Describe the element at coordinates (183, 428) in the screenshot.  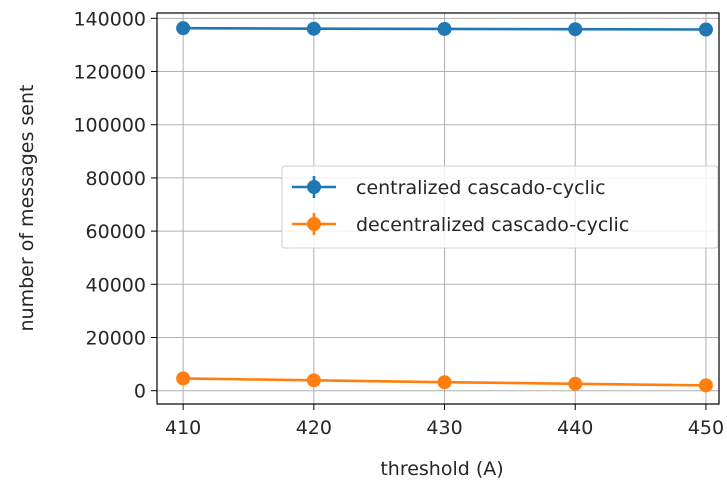
I see `x-tick-label: 410` at that location.